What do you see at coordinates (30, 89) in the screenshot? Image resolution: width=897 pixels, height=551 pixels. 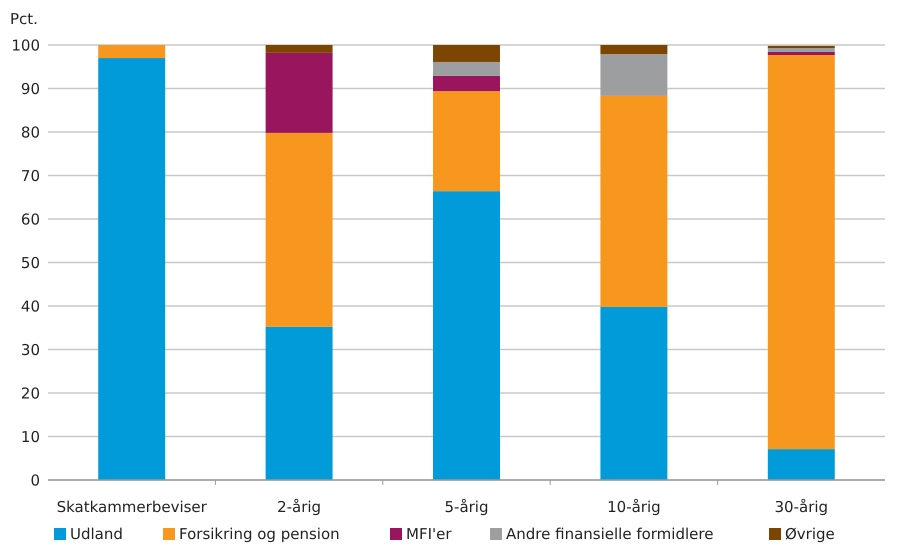 I see `y-tick-label: 90` at bounding box center [30, 89].